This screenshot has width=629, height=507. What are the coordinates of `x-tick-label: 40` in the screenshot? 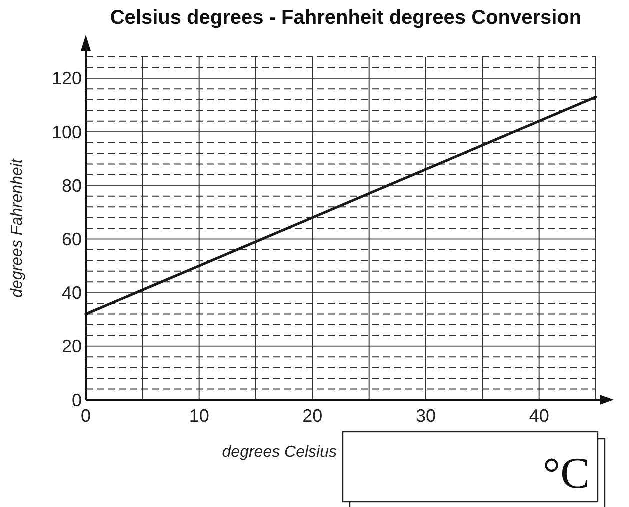 It's located at (539, 416).